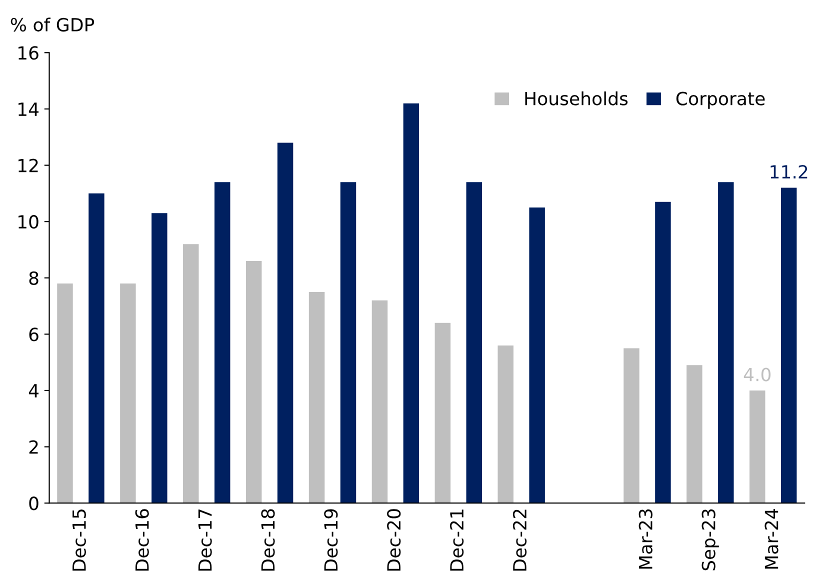 The image size is (821, 585). What do you see at coordinates (268, 540) in the screenshot?
I see `x-tick-label: Dec-18` at bounding box center [268, 540].